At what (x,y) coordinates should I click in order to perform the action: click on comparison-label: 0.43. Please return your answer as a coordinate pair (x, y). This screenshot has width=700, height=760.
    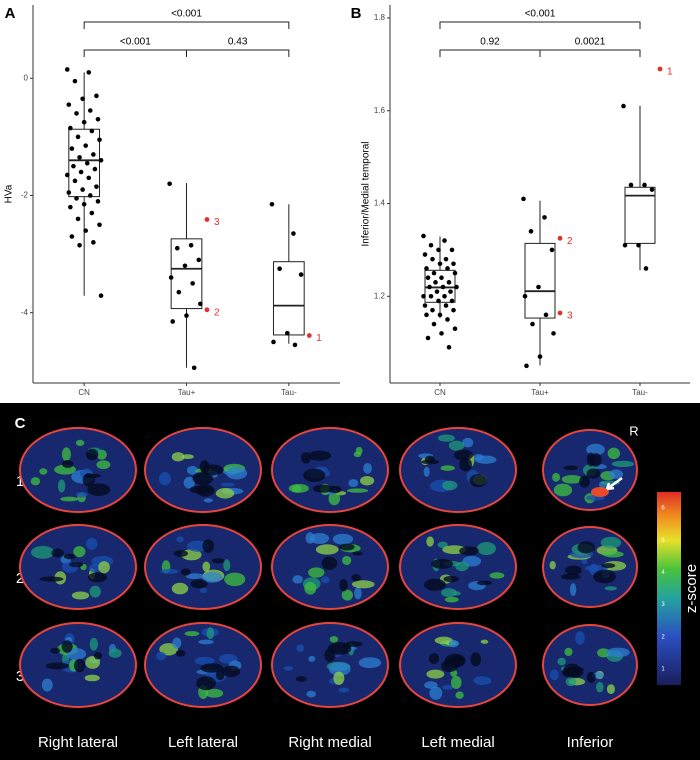
    Looking at the image, I should click on (238, 42).